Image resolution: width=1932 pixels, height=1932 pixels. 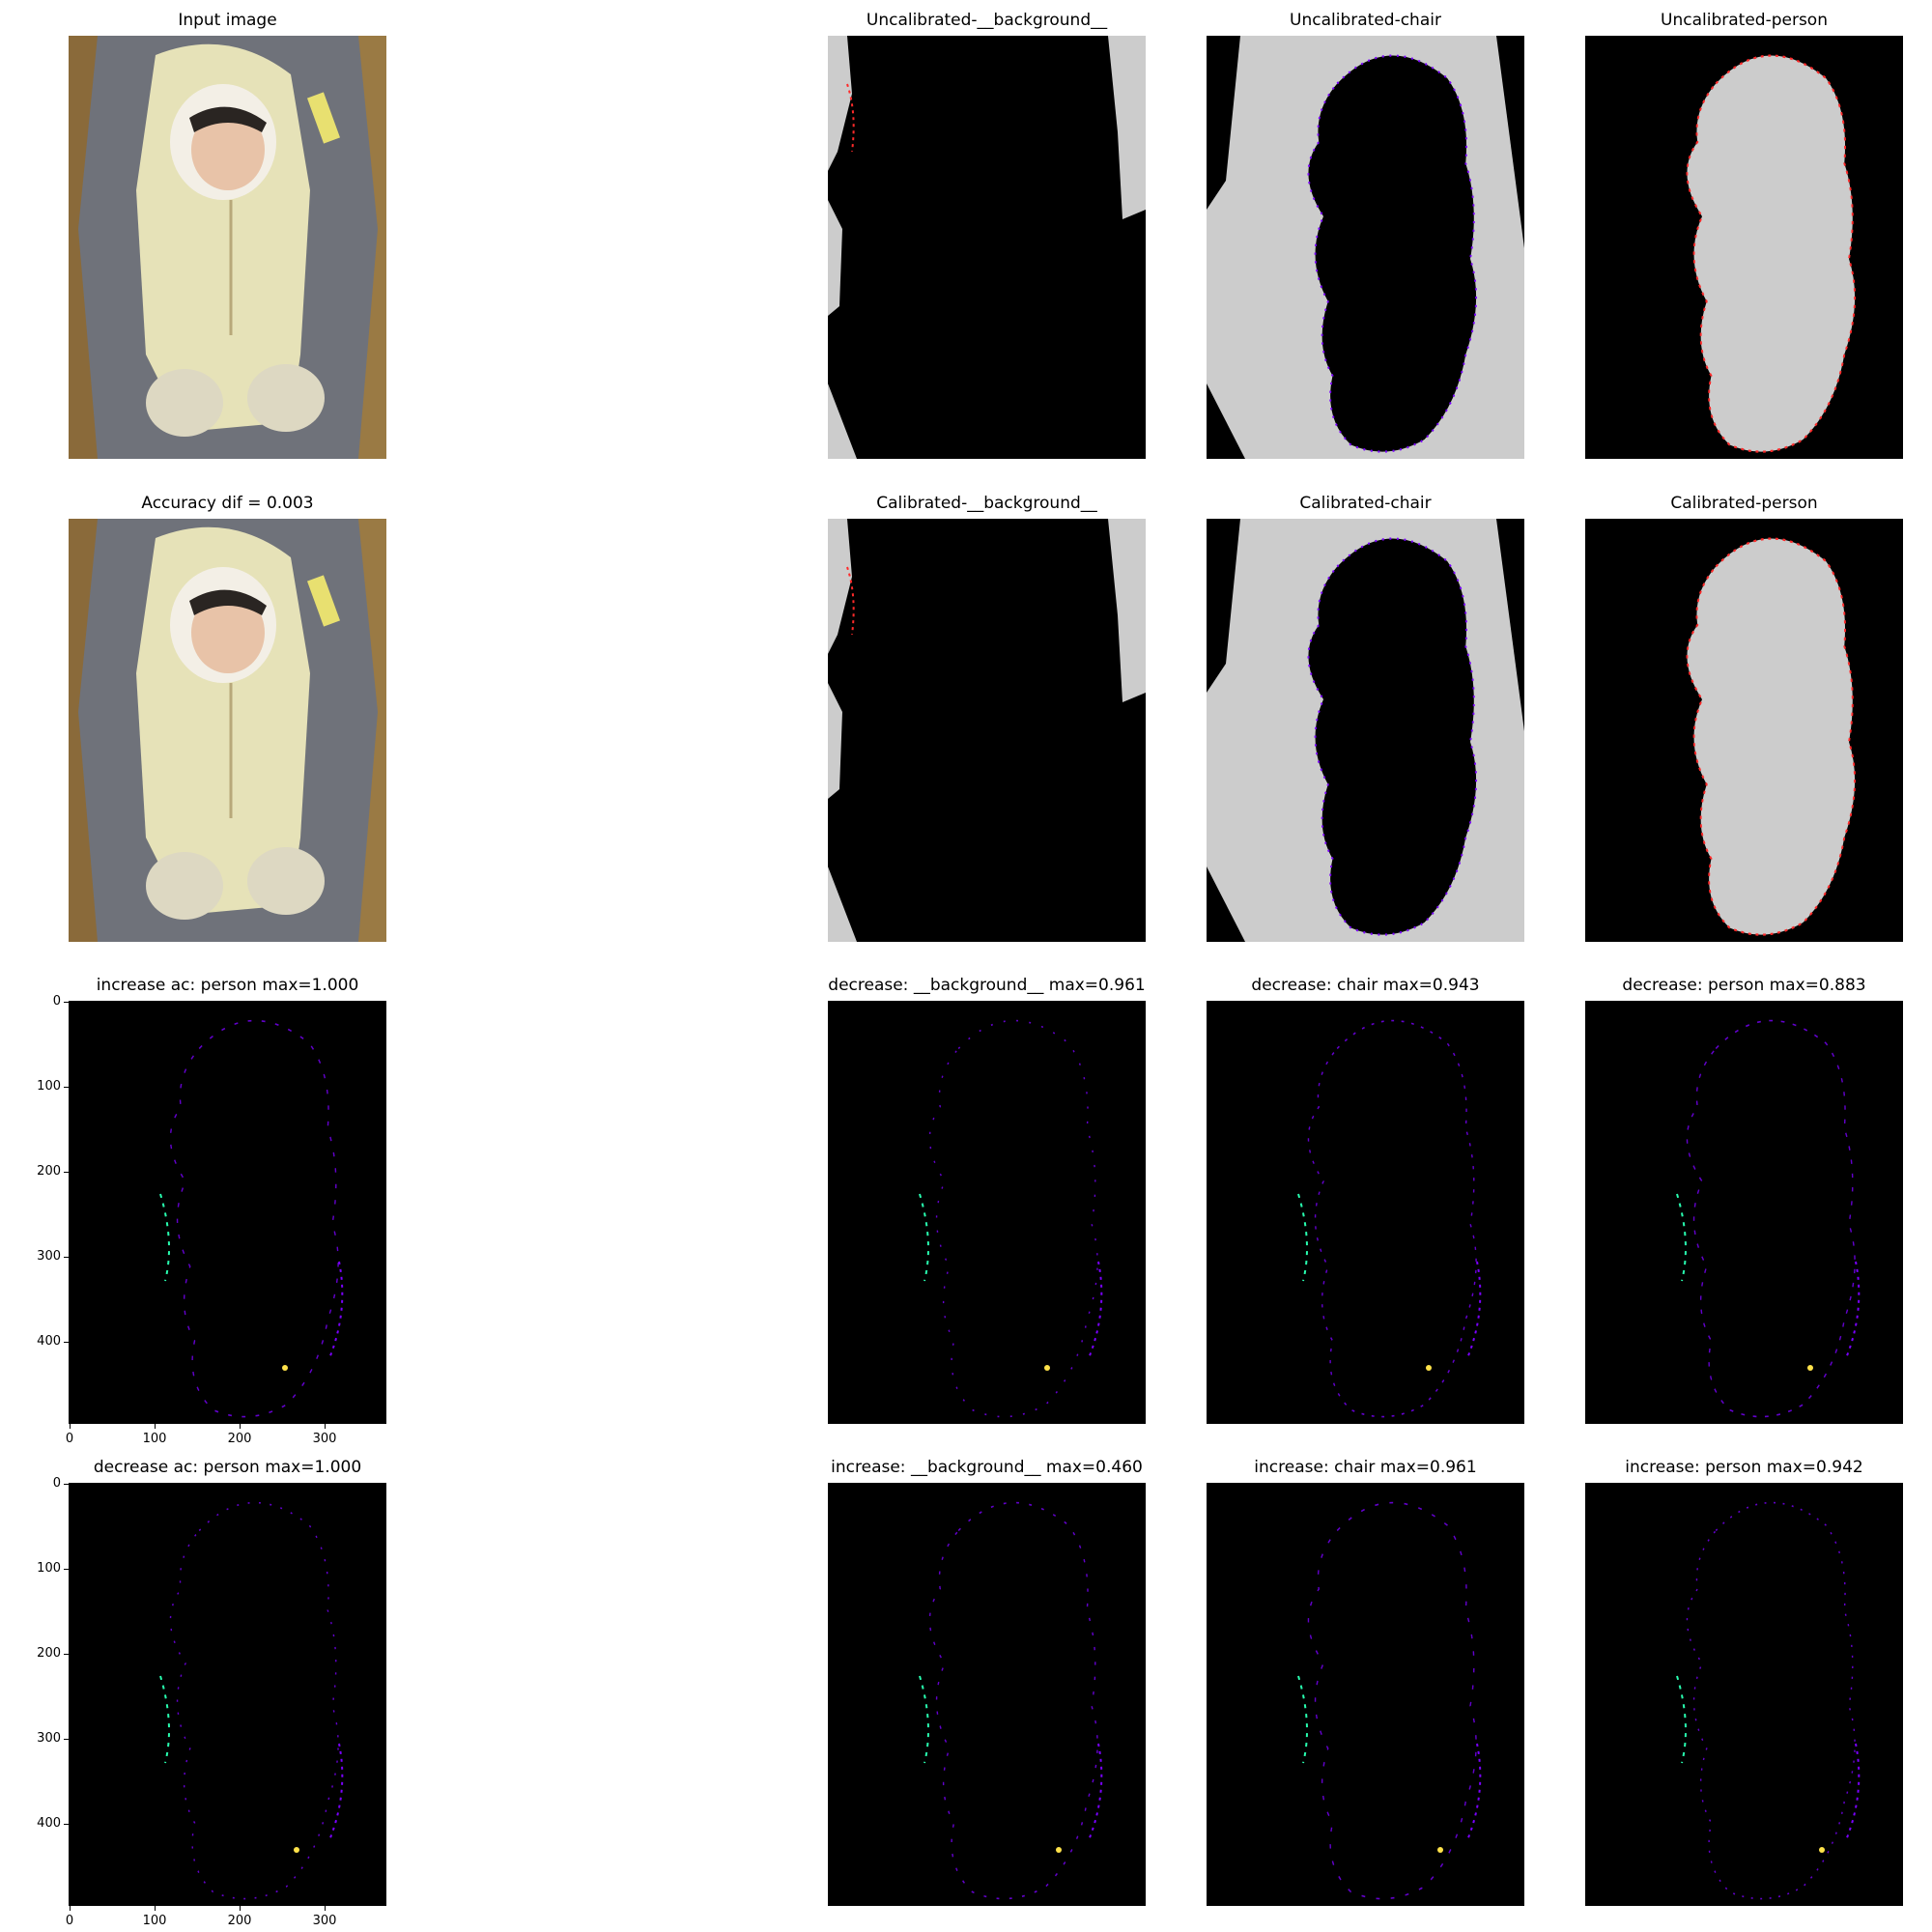 What do you see at coordinates (1365, 20) in the screenshot?
I see `panel-title: Uncalibrated-chair` at bounding box center [1365, 20].